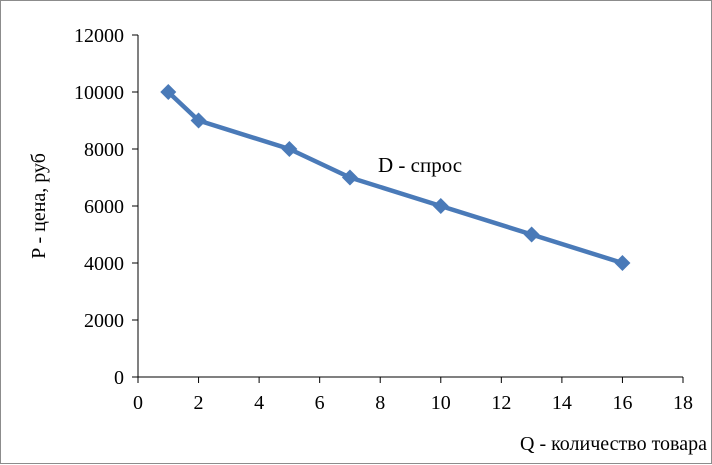 Image resolution: width=712 pixels, height=465 pixels. I want to click on x-tick-label: 14, so click(562, 403).